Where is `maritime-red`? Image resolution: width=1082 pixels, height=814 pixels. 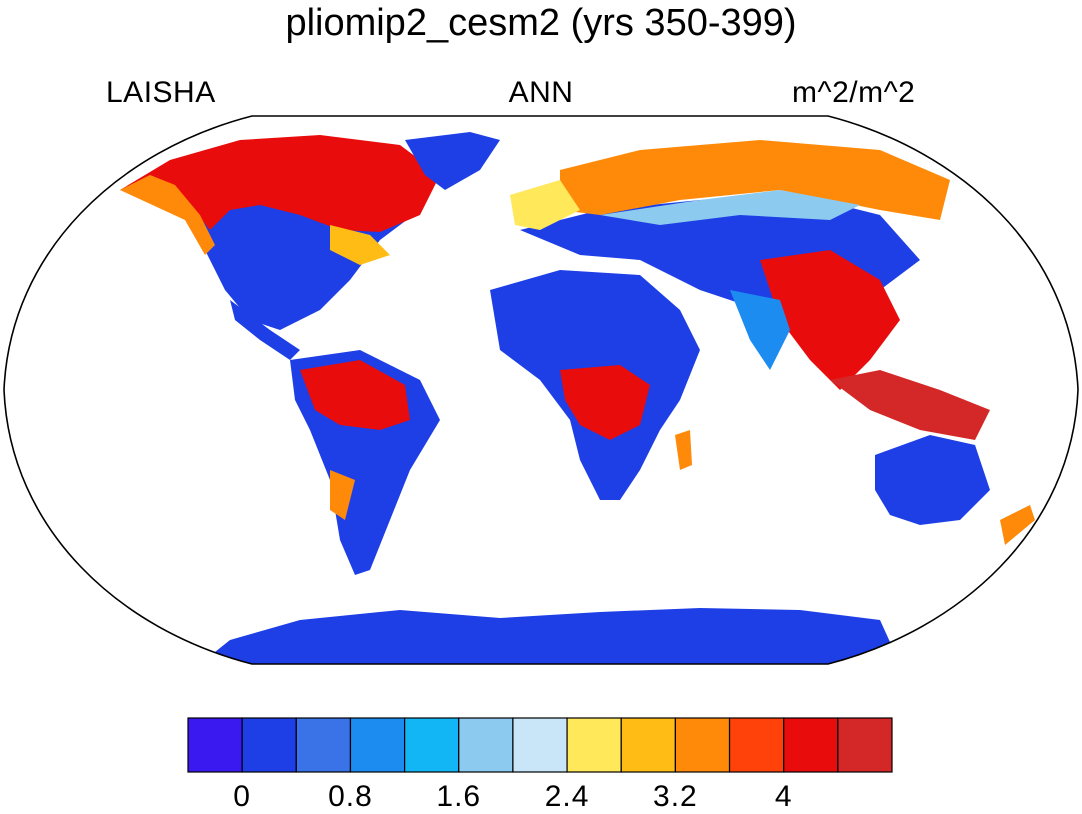
maritime-red is located at coordinates (910, 405).